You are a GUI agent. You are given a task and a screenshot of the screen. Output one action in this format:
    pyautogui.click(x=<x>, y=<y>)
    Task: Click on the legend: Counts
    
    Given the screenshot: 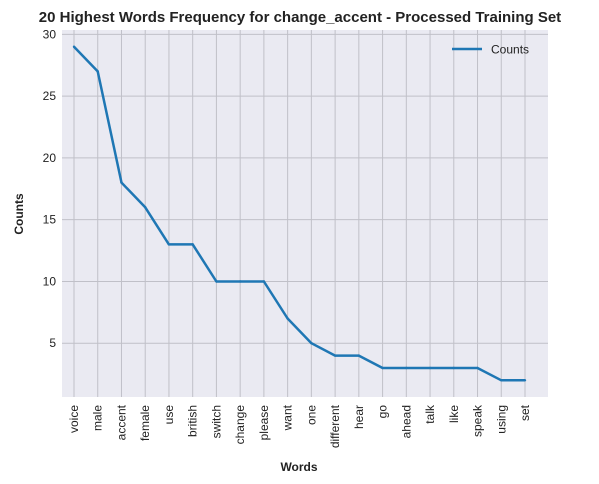 What is the action you would take?
    pyautogui.click(x=490, y=50)
    